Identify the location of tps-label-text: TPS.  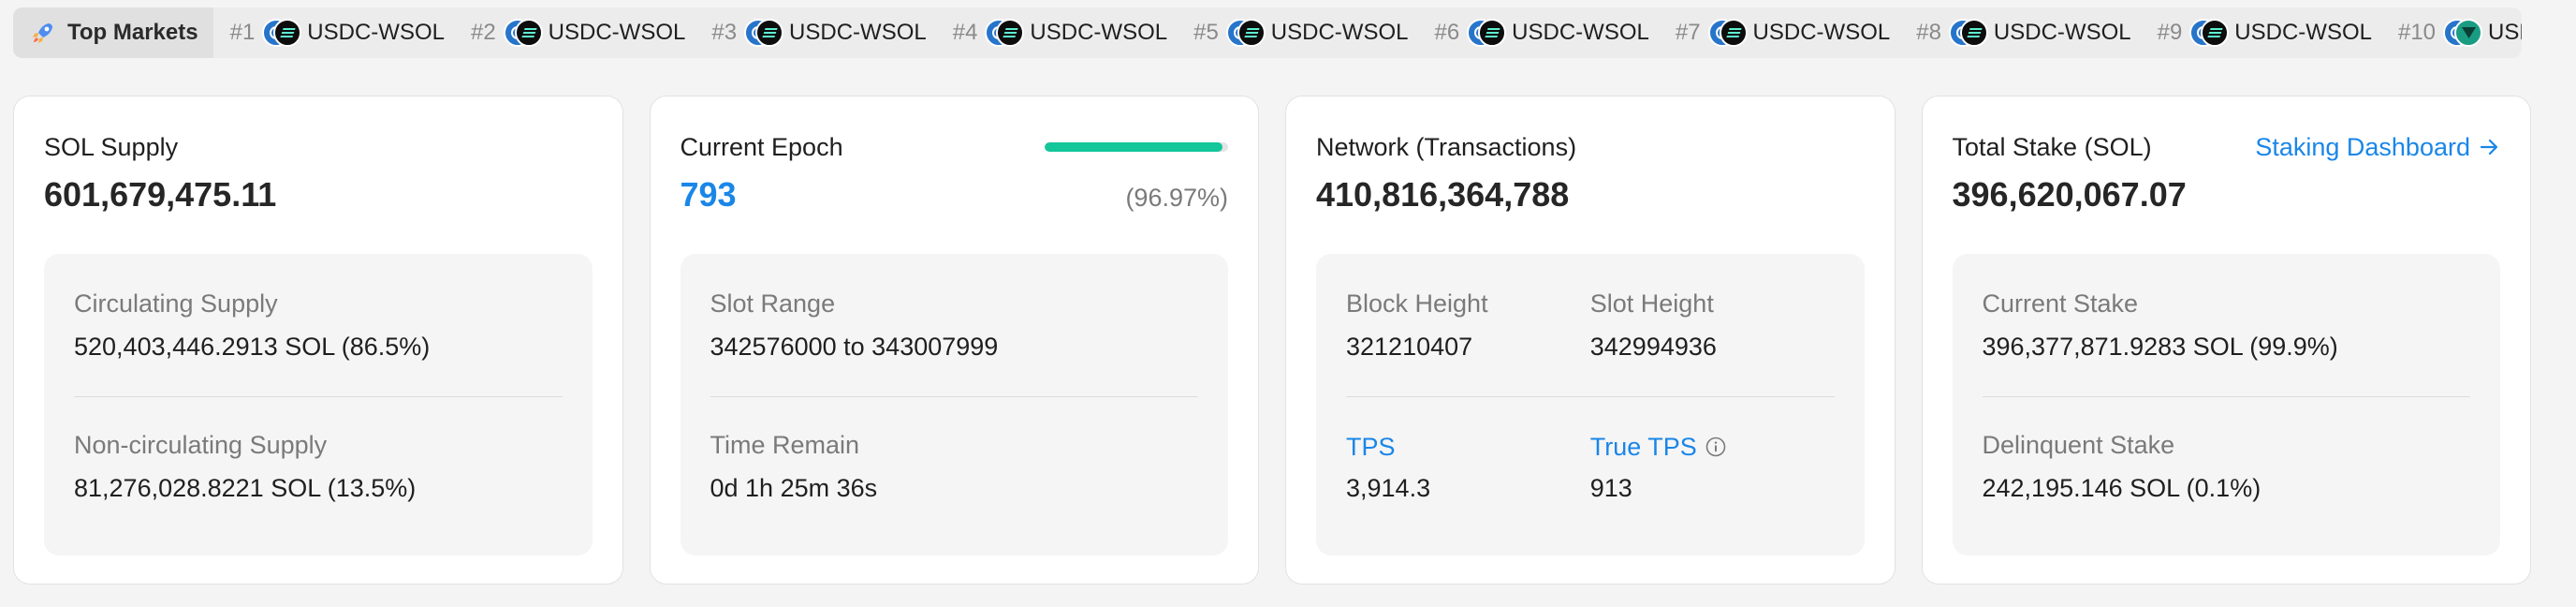
(1371, 446).